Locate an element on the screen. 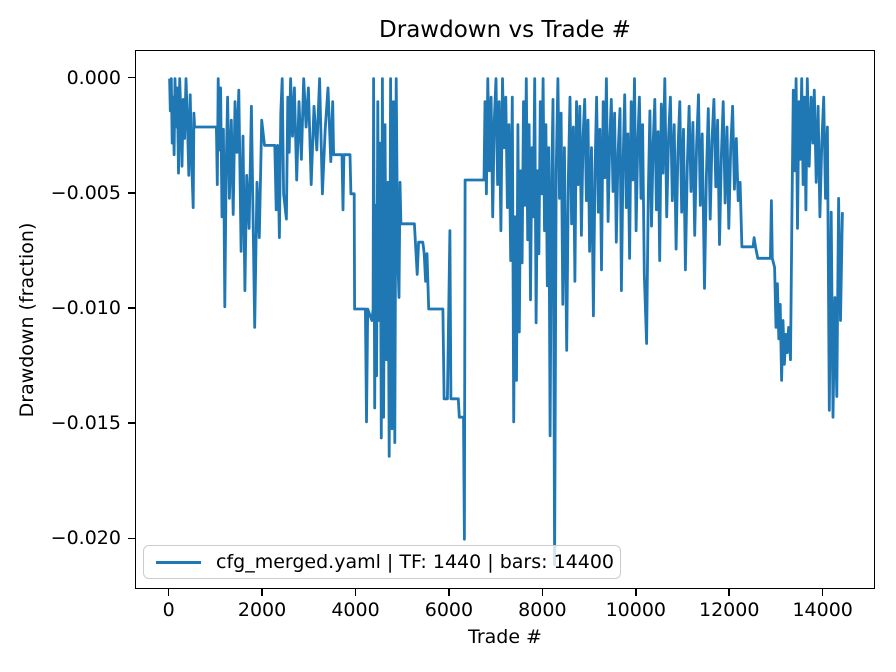 This screenshot has width=896, height=672. legend: cfg_merged.yaml | TF: 1440 | bars: 14400 is located at coordinates (382, 562).